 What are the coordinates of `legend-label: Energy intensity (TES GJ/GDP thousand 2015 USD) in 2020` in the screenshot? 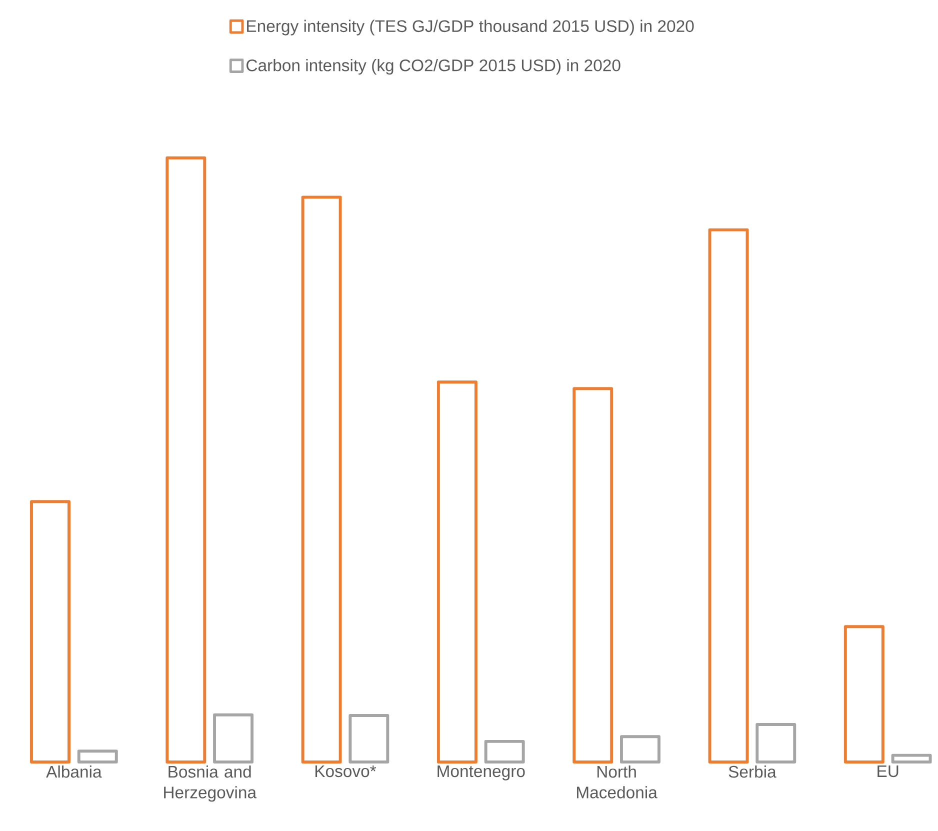 It's located at (470, 28).